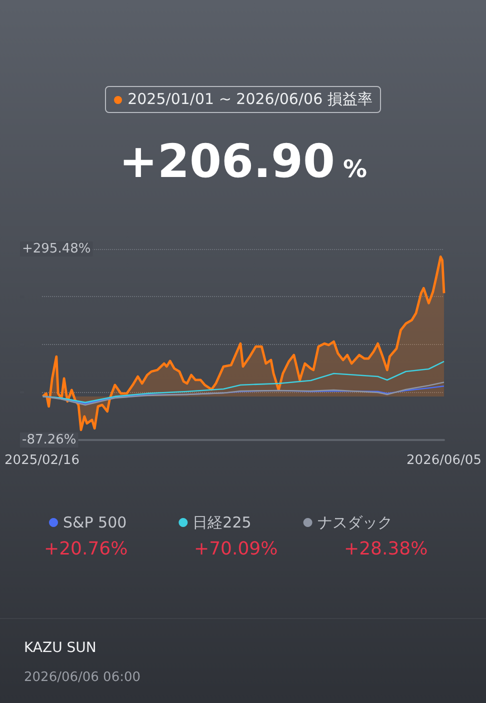 The width and height of the screenshot is (486, 703). What do you see at coordinates (236, 549) in the screenshot?
I see `text: +70.09%` at bounding box center [236, 549].